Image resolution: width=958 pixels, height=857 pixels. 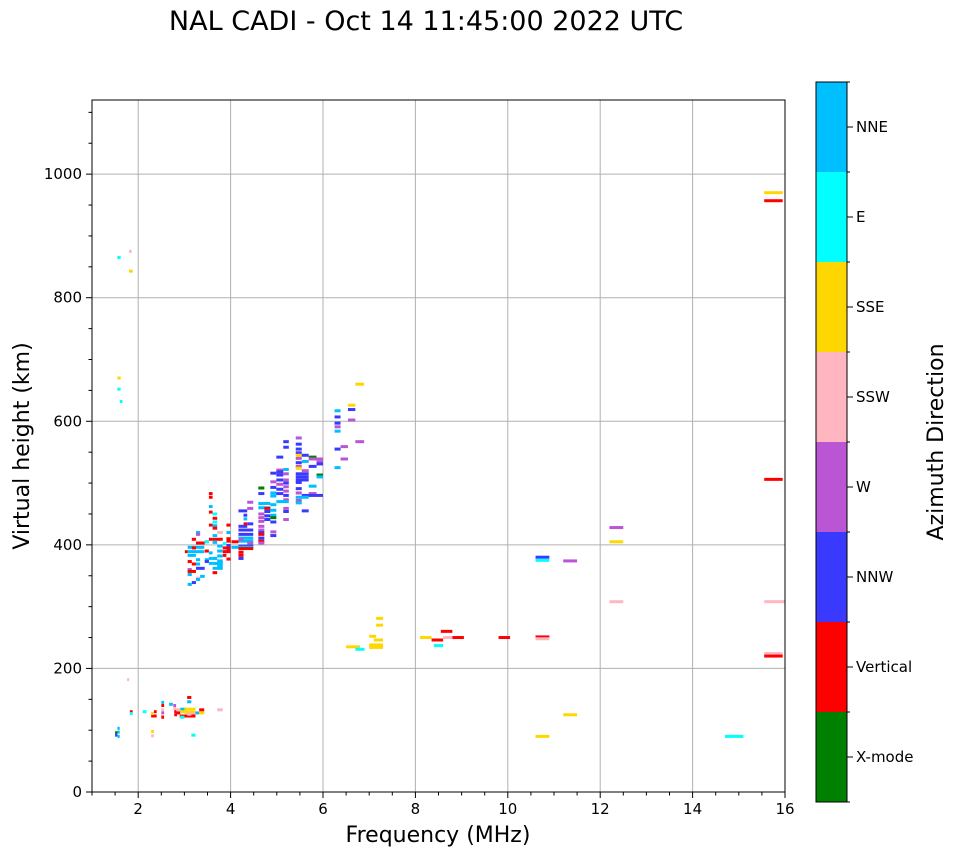 I want to click on x-tick-label: 8, so click(x=416, y=809).